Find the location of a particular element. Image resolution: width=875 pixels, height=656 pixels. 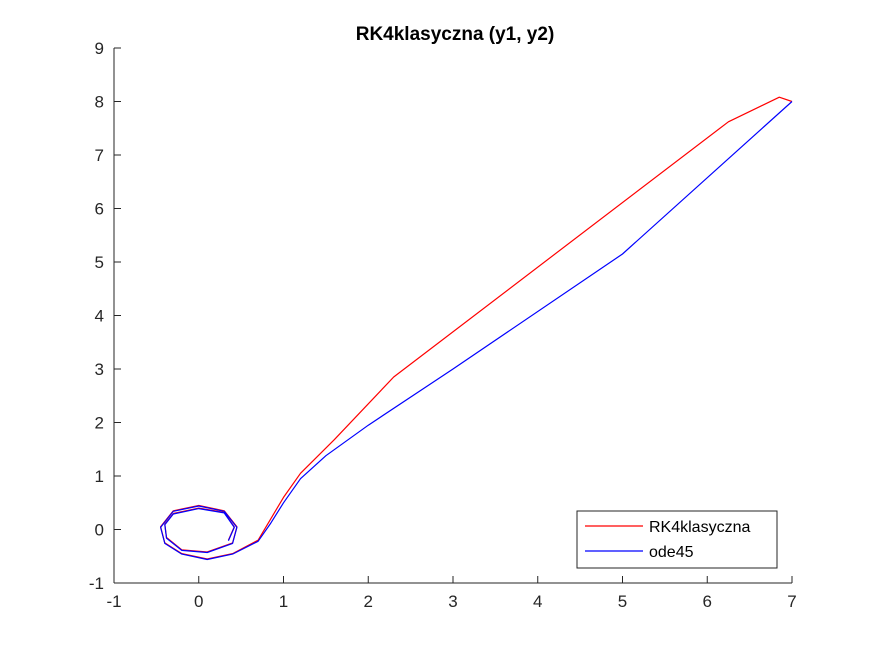

chart-title: RK4klasyczna (y1, y2) is located at coordinates (455, 34).